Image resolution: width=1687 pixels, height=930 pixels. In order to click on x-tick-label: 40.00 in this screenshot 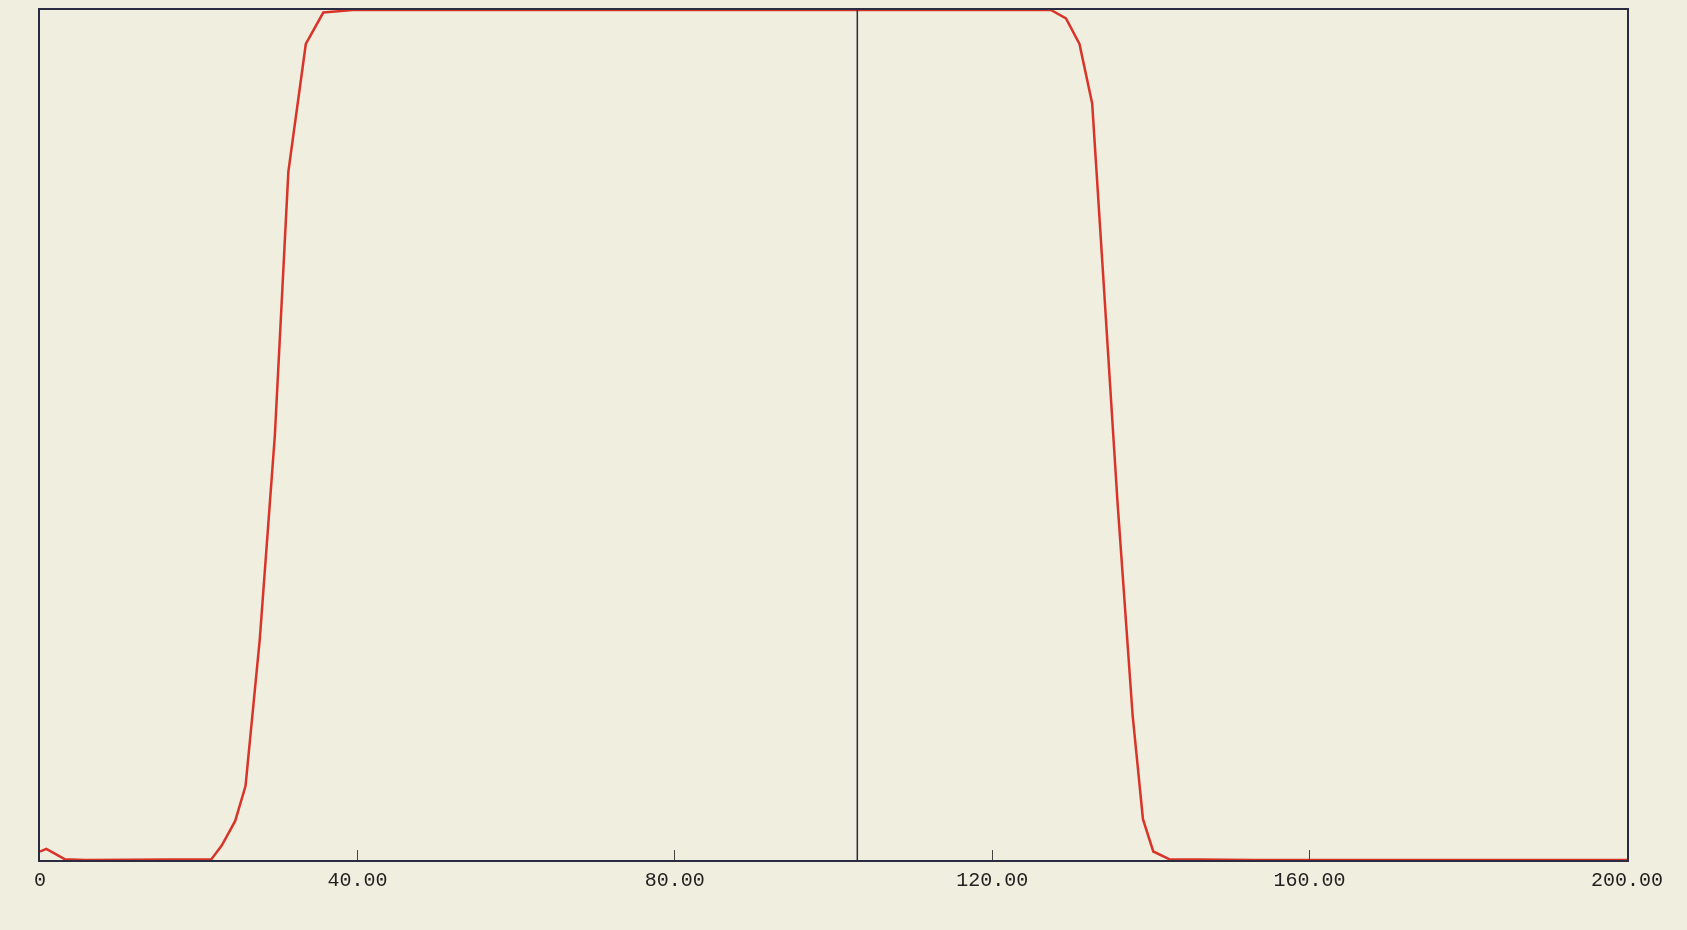, I will do `click(357, 880)`.